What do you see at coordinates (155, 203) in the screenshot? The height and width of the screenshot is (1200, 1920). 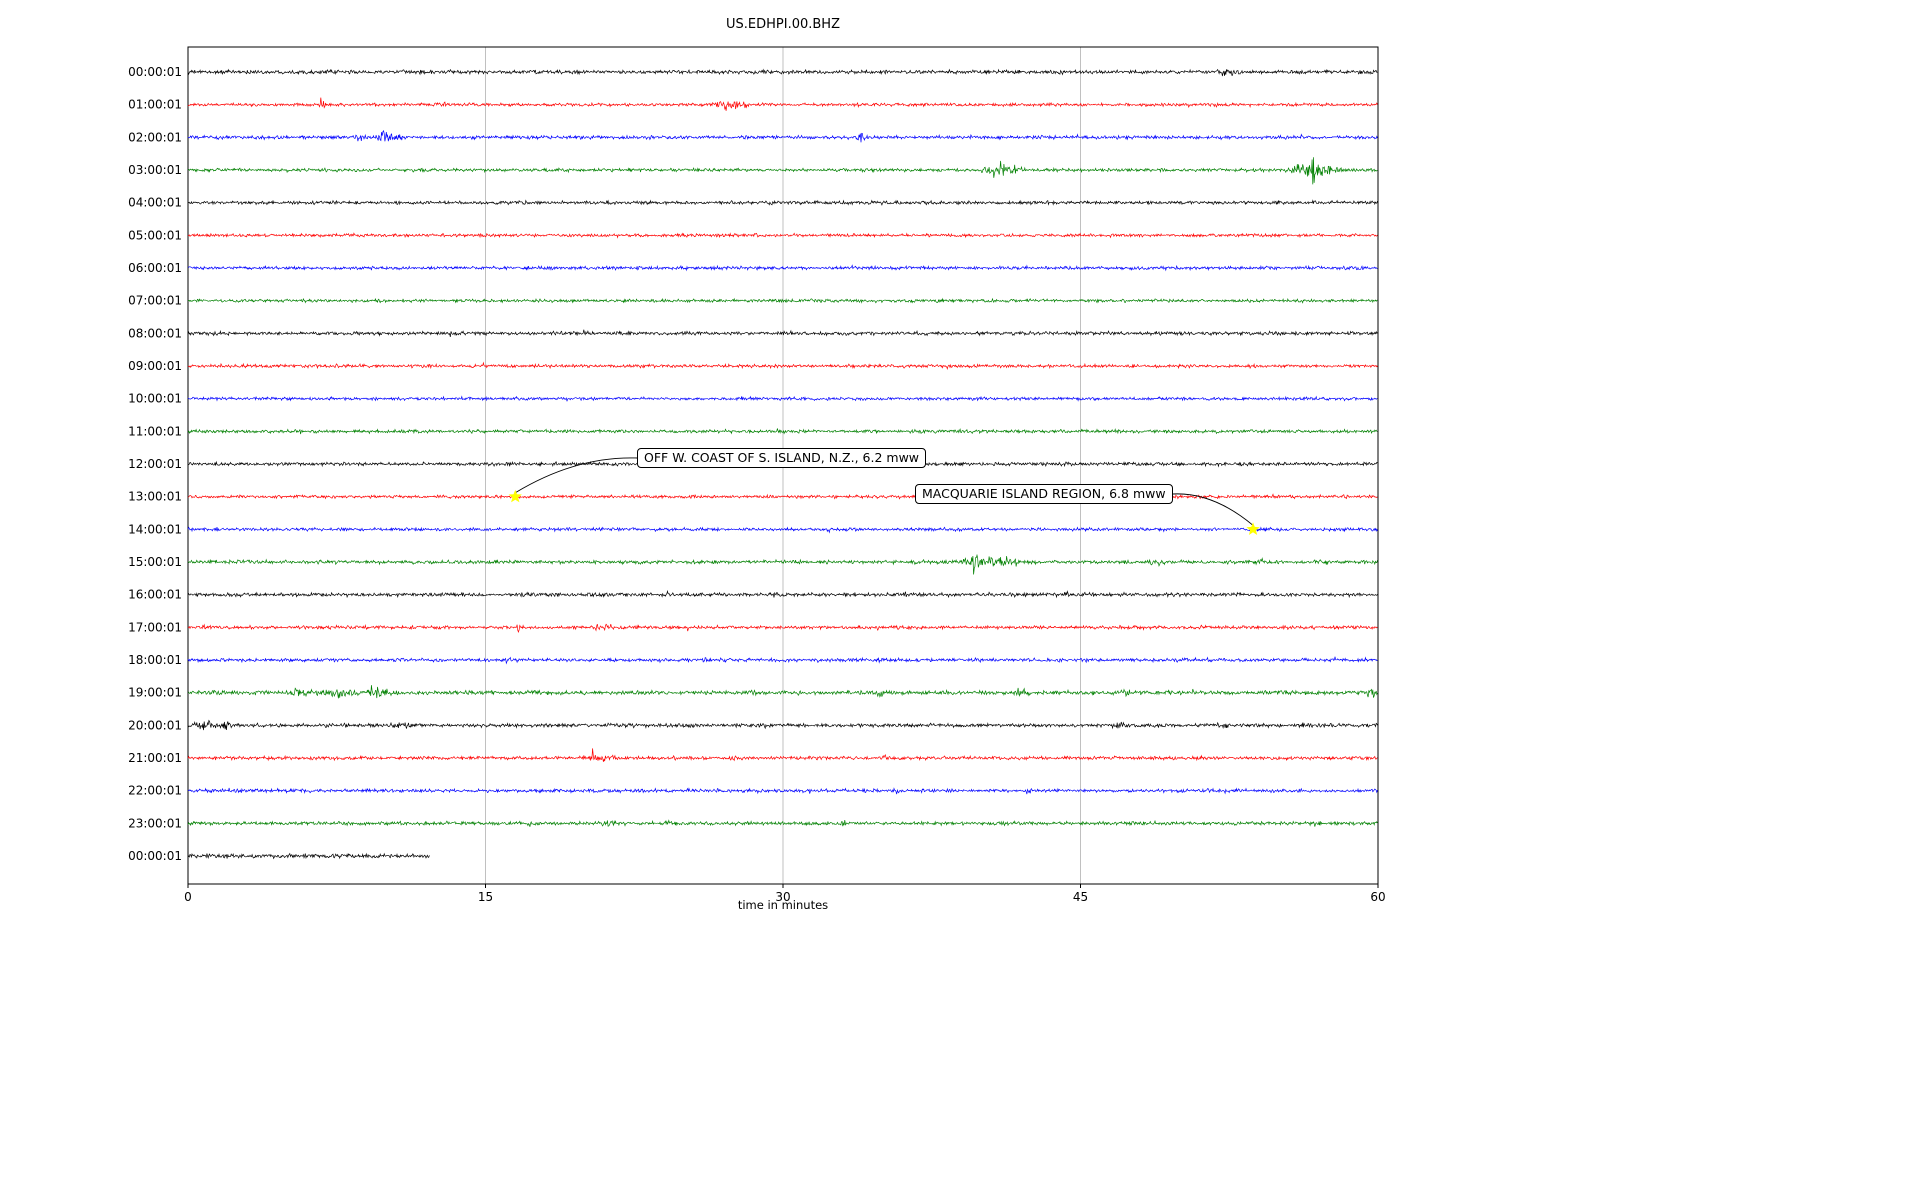 I see `row-time-label: 04:00:01` at bounding box center [155, 203].